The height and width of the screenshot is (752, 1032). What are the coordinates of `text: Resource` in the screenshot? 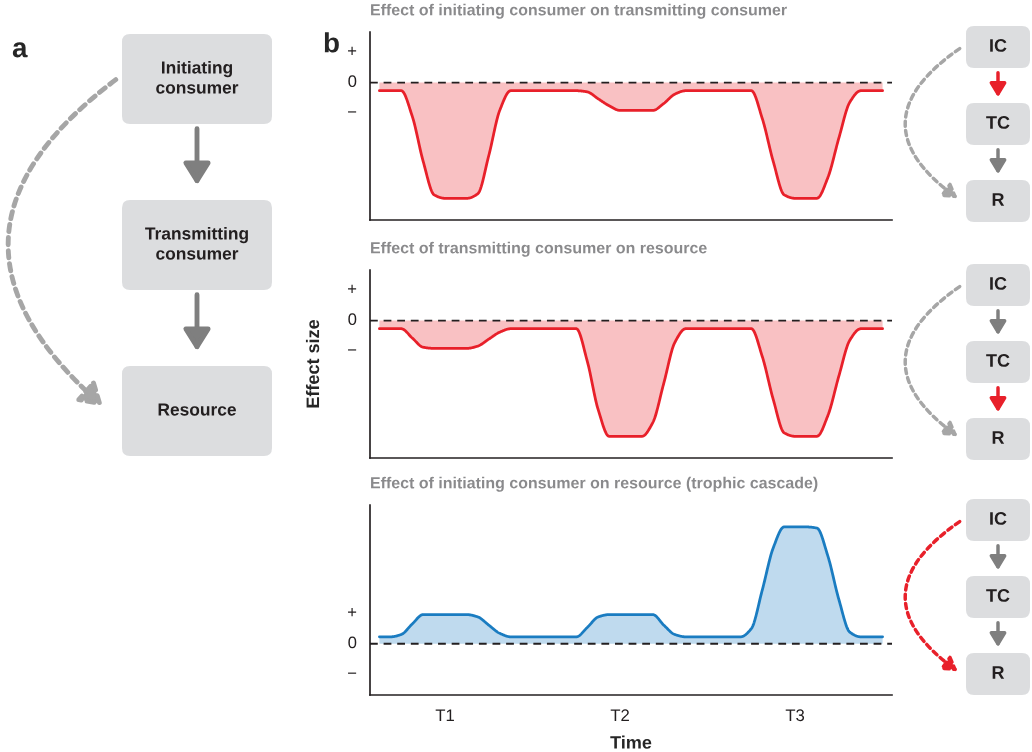 It's located at (197, 409).